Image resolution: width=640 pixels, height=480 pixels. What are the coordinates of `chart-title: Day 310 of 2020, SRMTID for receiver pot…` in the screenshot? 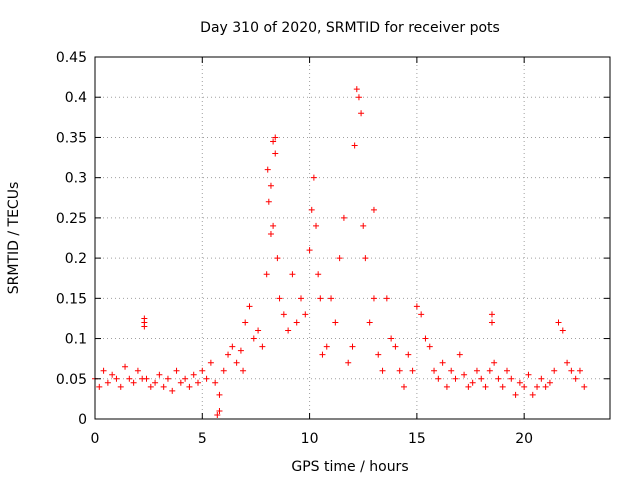 It's located at (350, 28).